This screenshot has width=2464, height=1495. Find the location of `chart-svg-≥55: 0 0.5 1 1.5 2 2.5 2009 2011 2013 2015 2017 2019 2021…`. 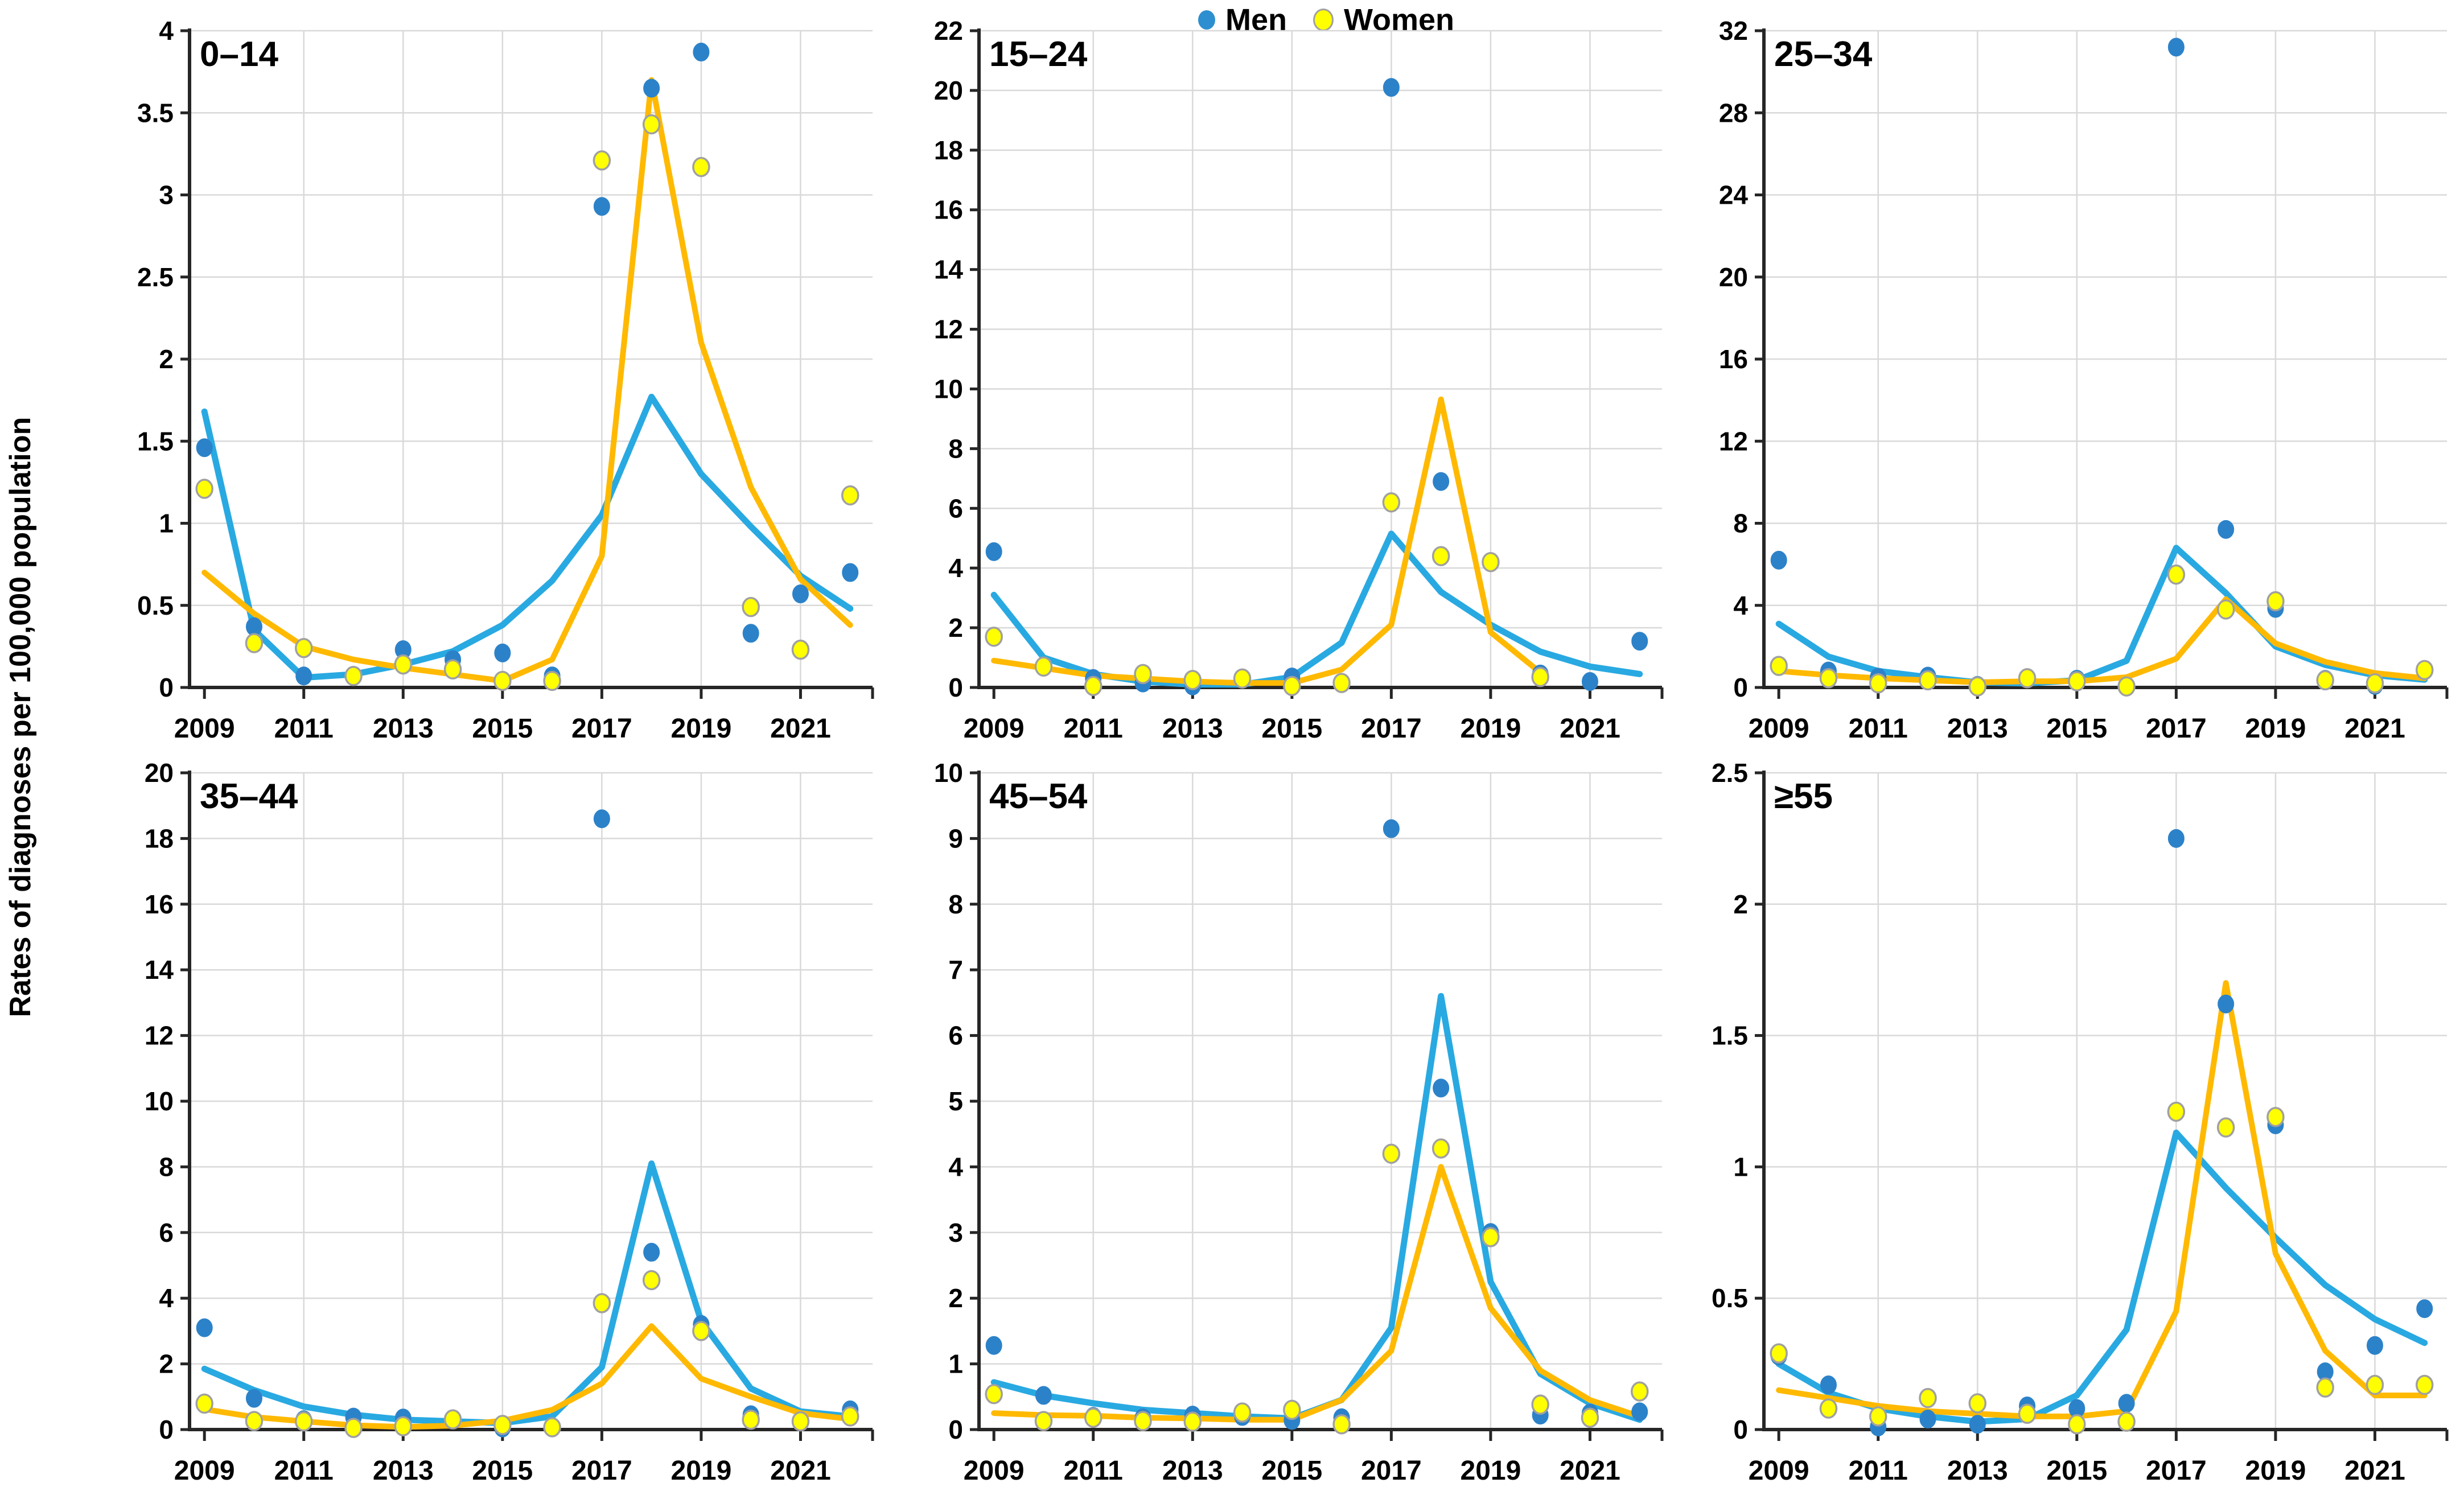

chart-svg-≥55: 0 0.5 1 1.5 2 2.5 2009 2011 2013 2015 2017 2019 2021… is located at coordinates (2080, 1122).